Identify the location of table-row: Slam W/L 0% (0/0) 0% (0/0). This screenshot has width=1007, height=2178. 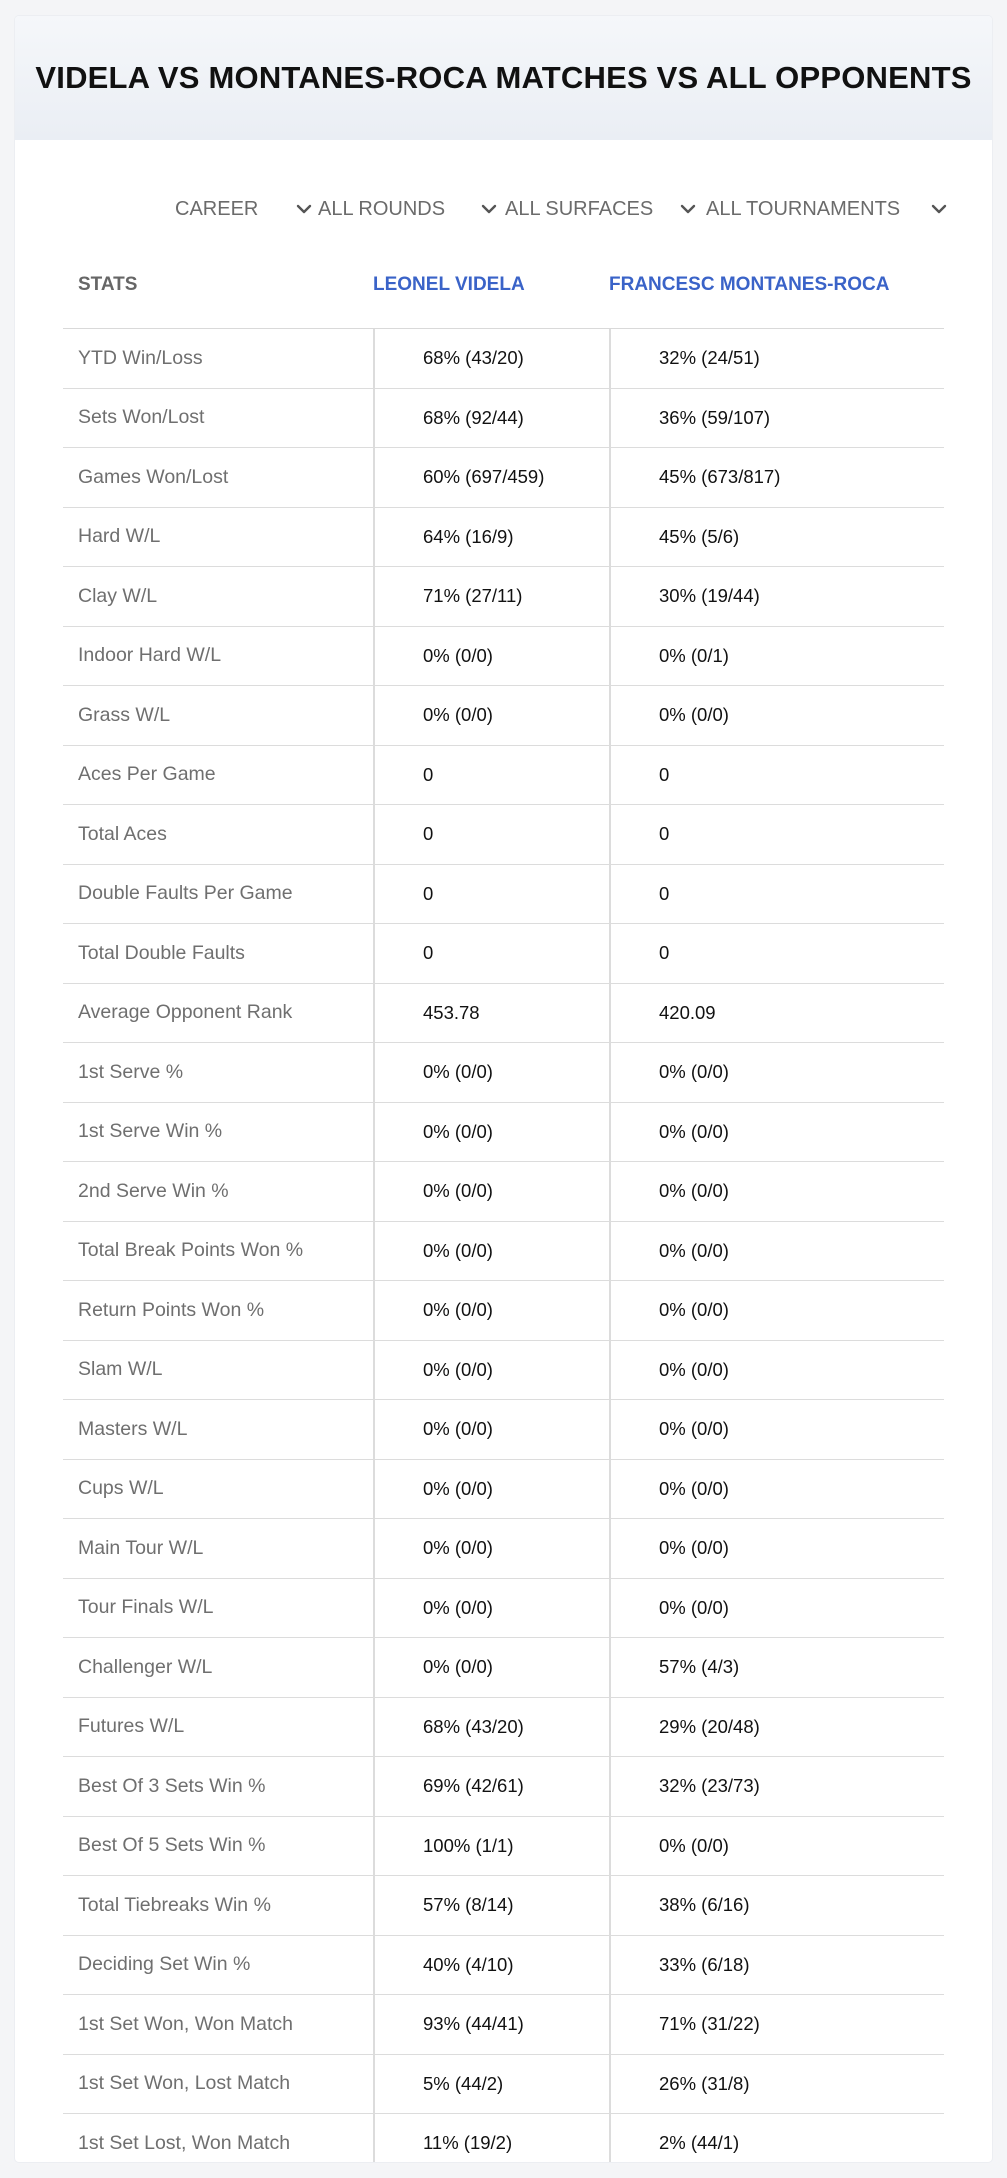
(503, 1370).